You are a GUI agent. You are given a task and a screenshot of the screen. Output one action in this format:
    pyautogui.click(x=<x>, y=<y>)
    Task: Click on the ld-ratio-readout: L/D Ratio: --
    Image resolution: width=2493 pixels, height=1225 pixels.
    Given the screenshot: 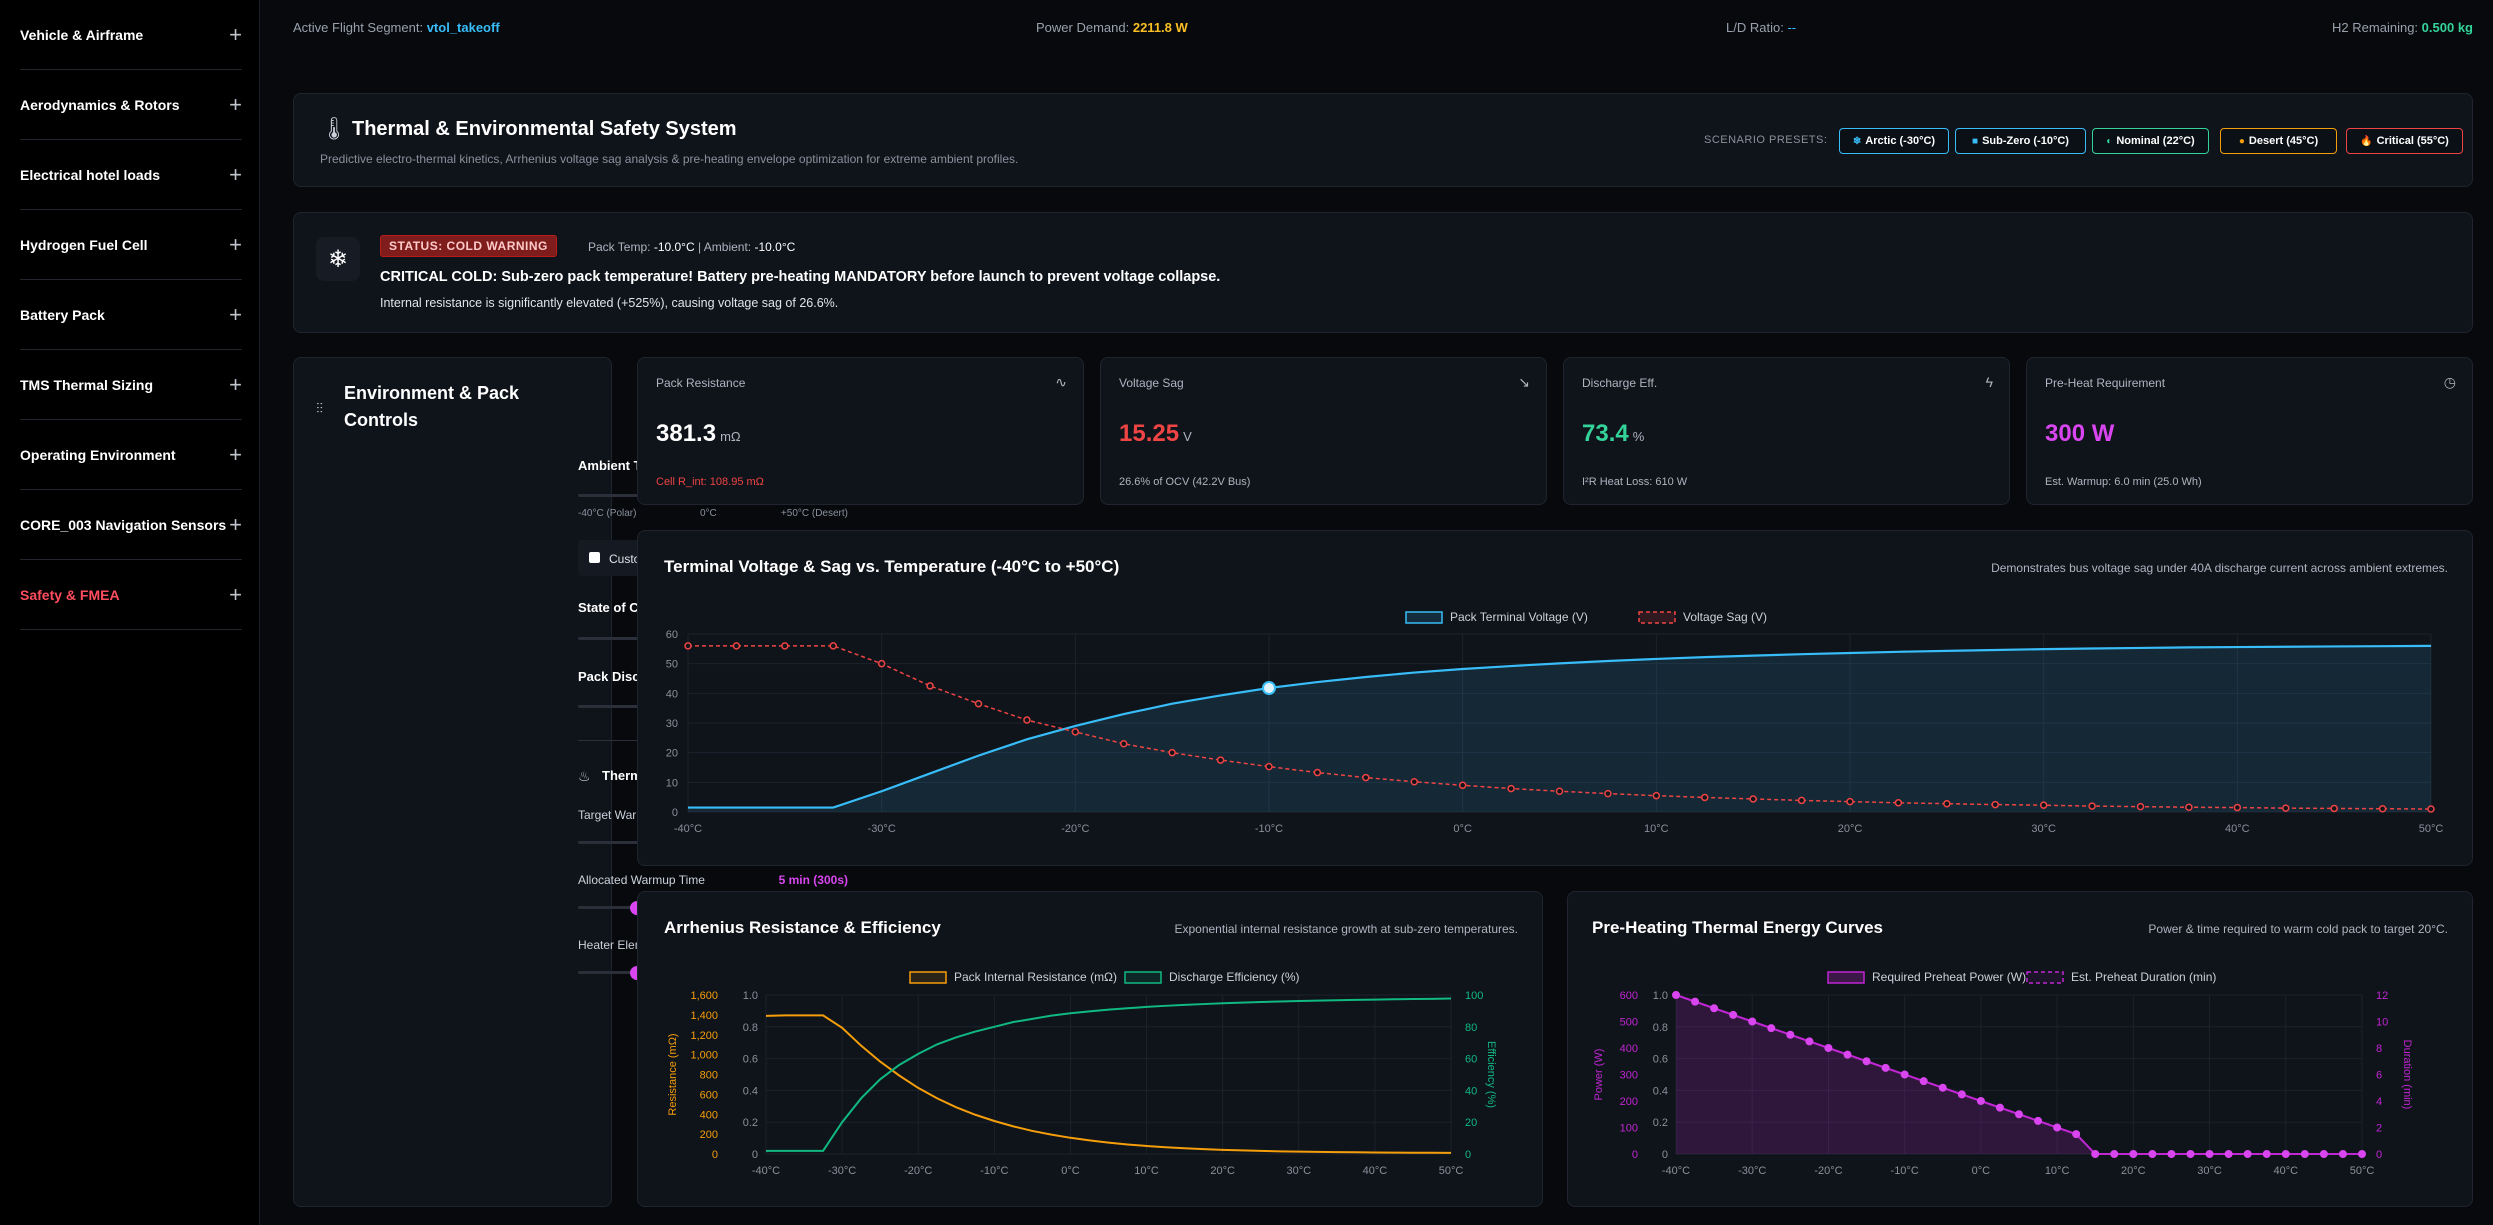 What is the action you would take?
    pyautogui.click(x=1761, y=27)
    